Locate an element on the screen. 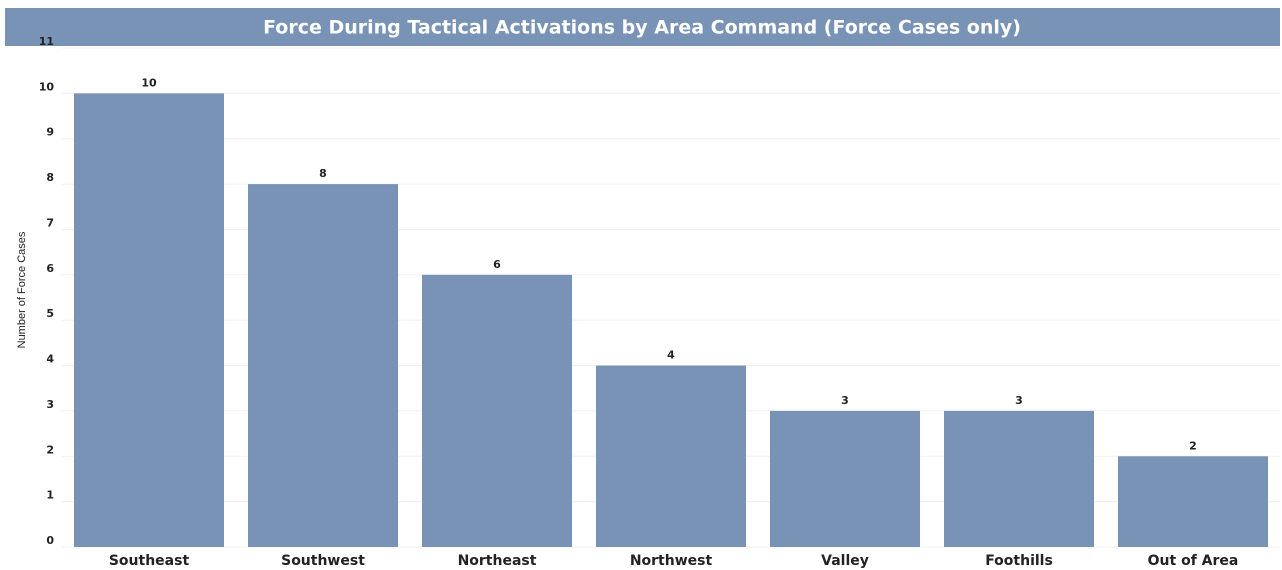 This screenshot has width=1282, height=570. x-tick-label: Valley is located at coordinates (845, 561).